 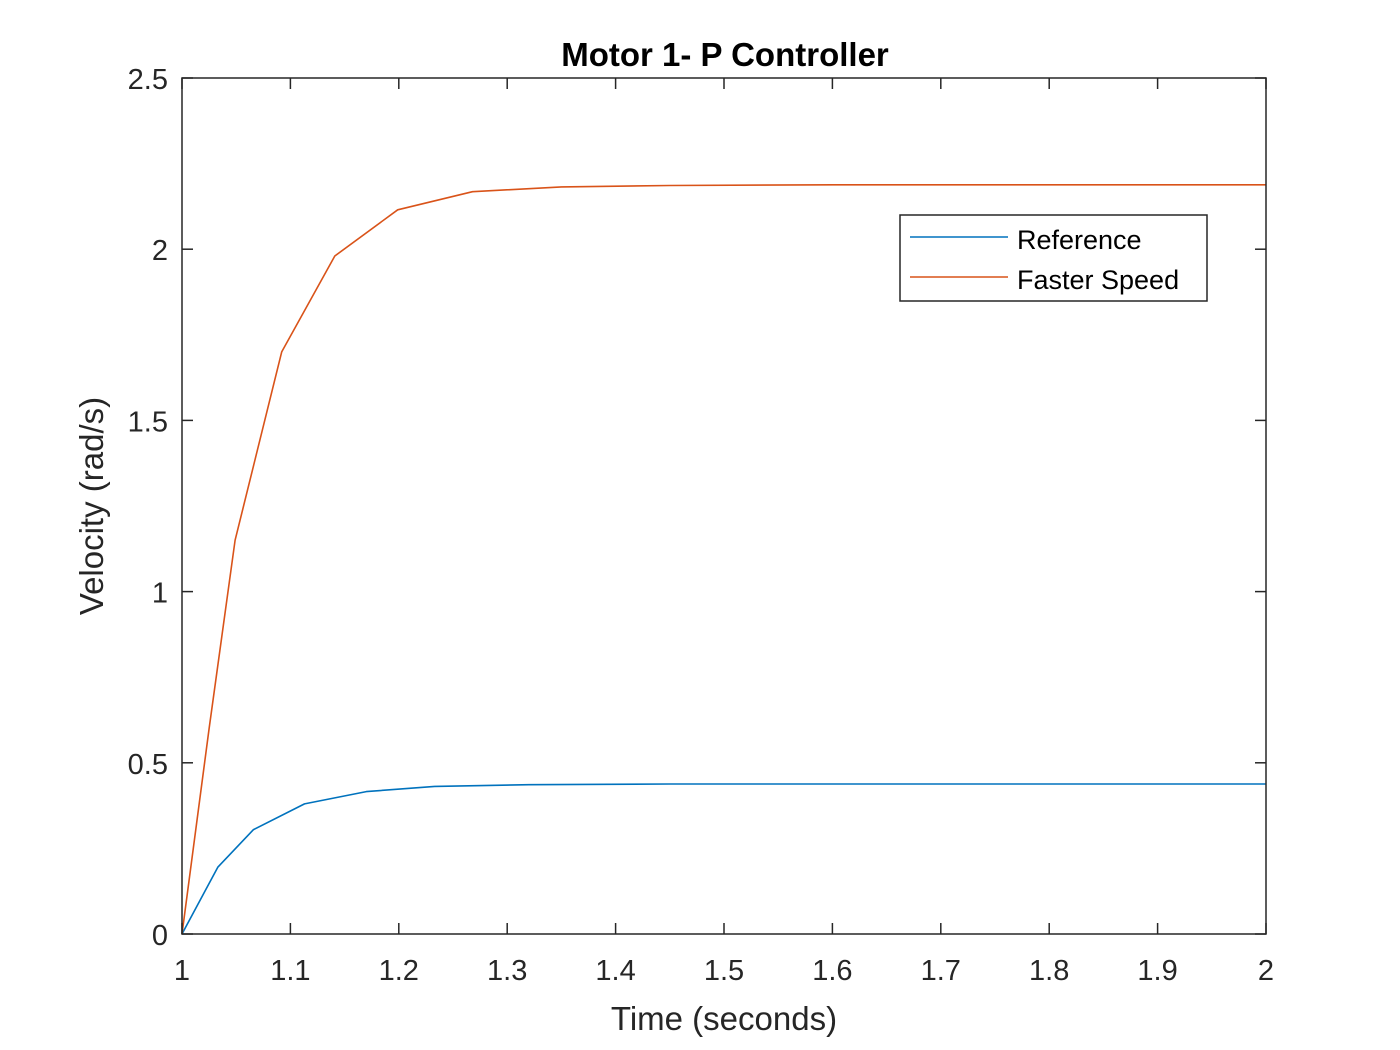 I want to click on x-tick-label: 1, so click(x=182, y=971).